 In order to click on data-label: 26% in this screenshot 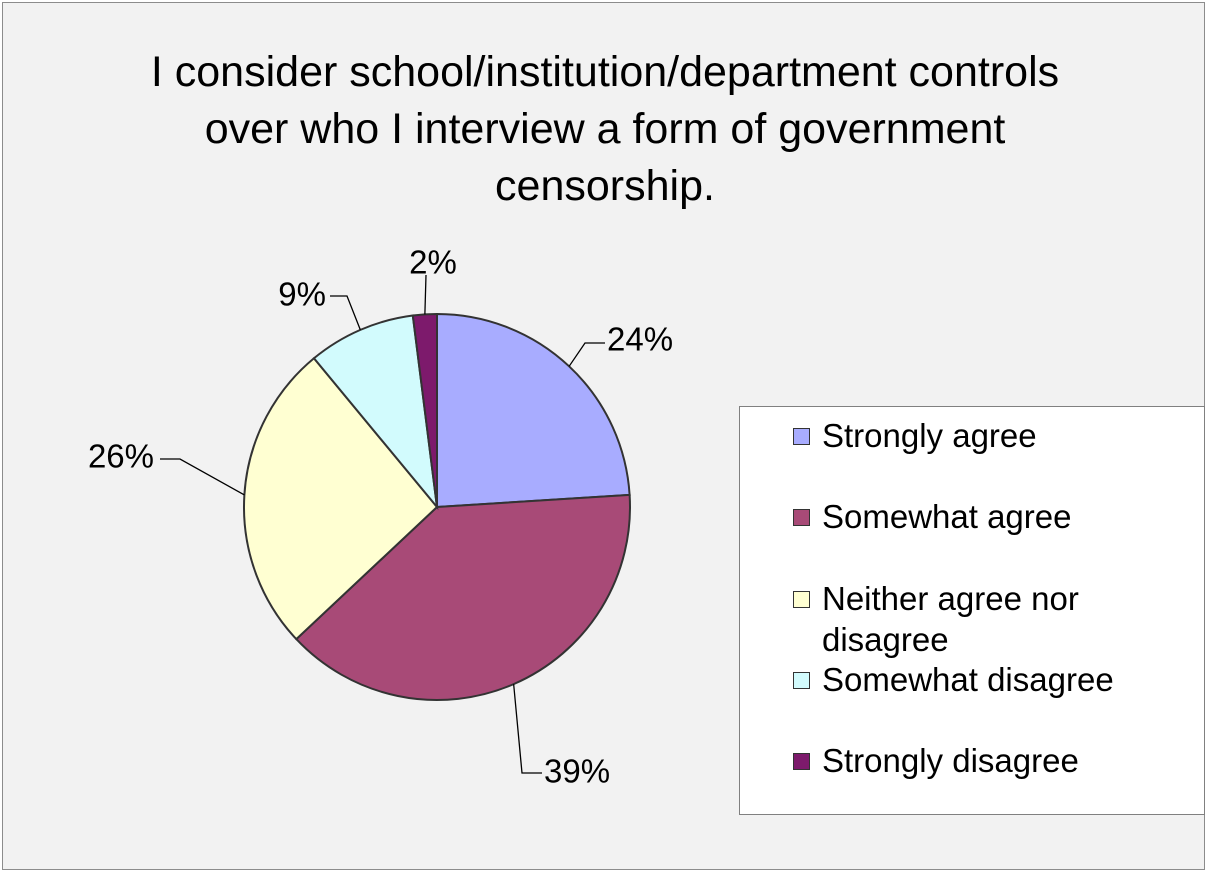, I will do `click(121, 456)`.